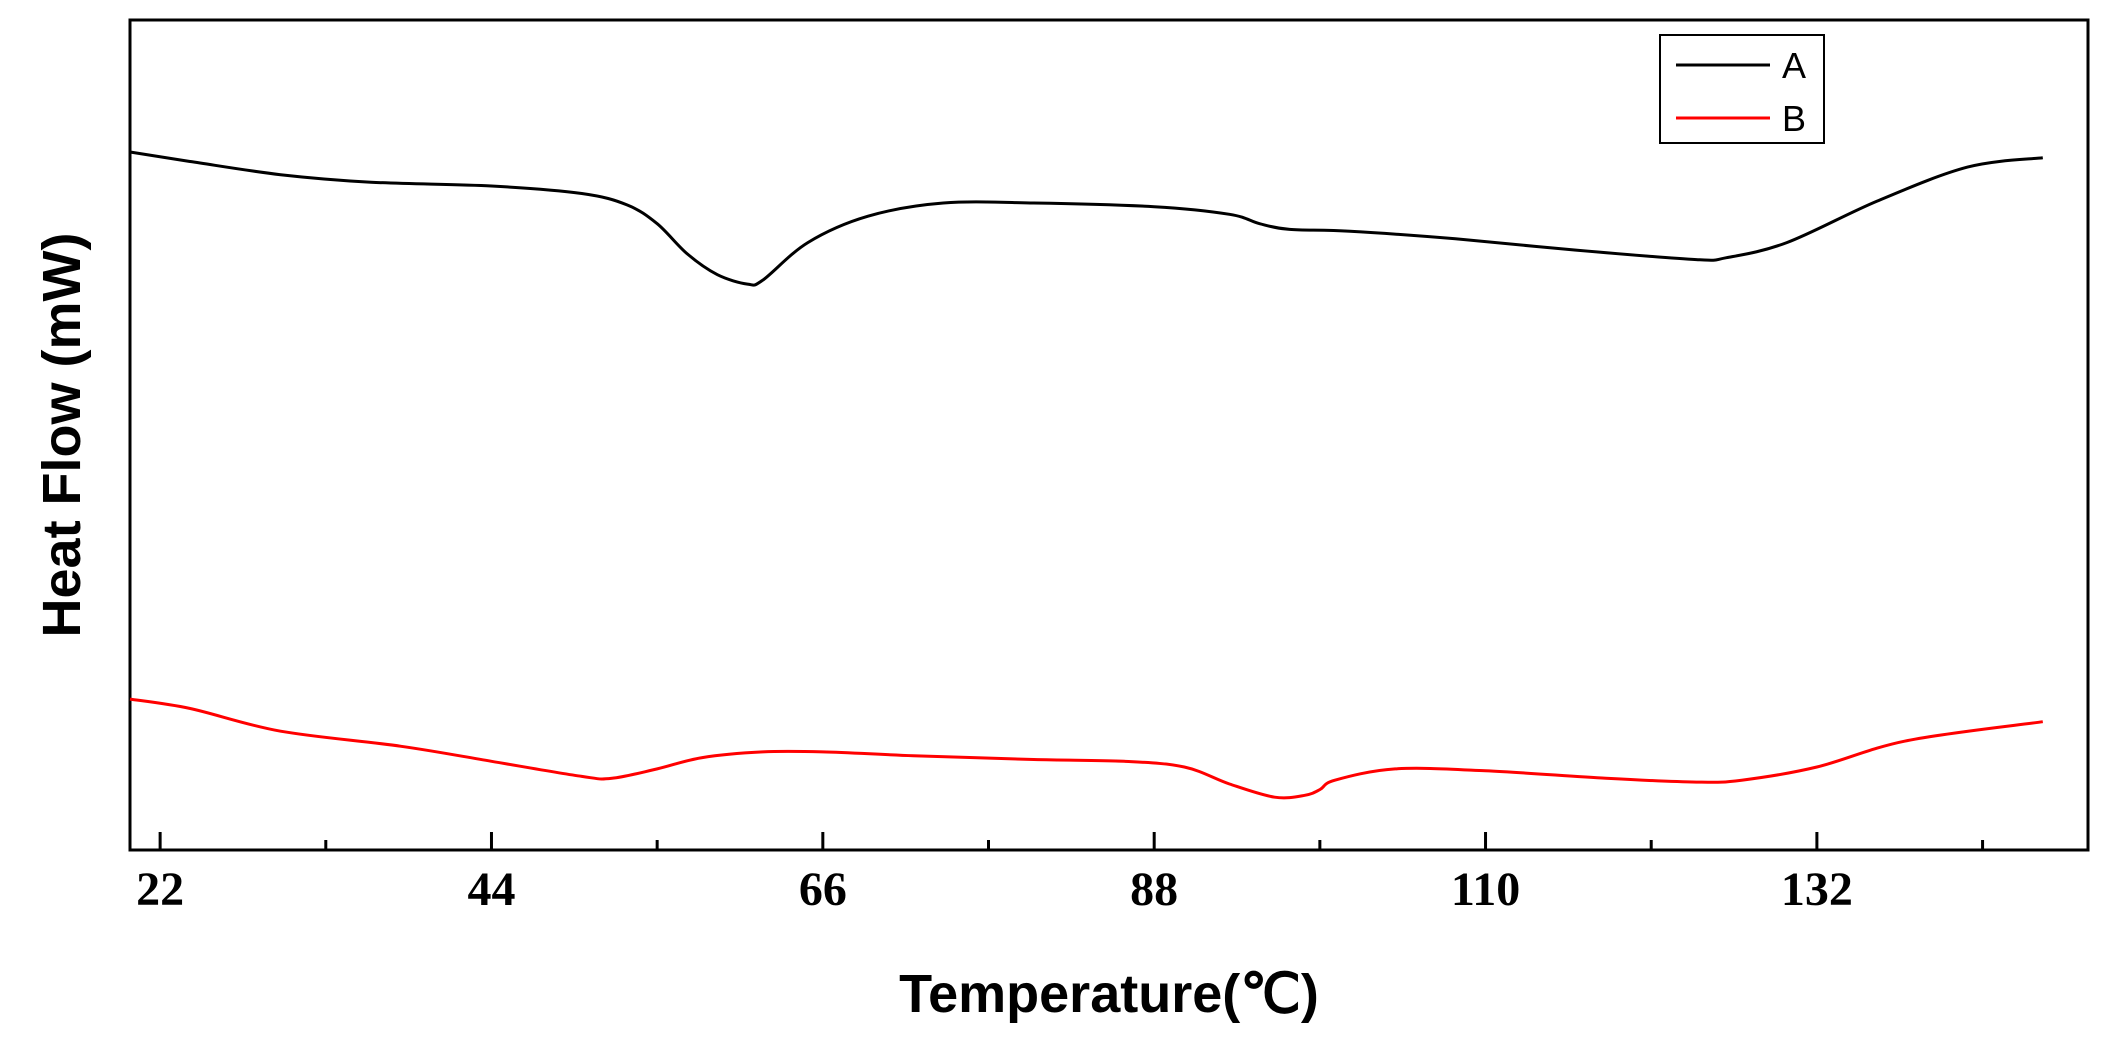 The width and height of the screenshot is (2113, 1048). What do you see at coordinates (1109, 994) in the screenshot?
I see `x-axis-title: Temperature(℃)` at bounding box center [1109, 994].